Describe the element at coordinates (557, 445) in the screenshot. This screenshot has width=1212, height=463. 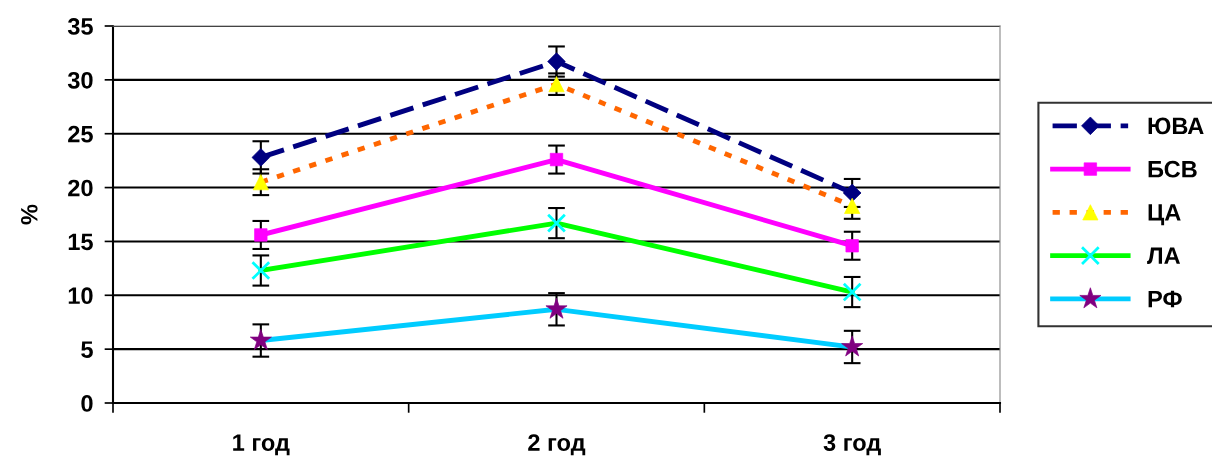
I see `x-tick-label: 2 год` at that location.